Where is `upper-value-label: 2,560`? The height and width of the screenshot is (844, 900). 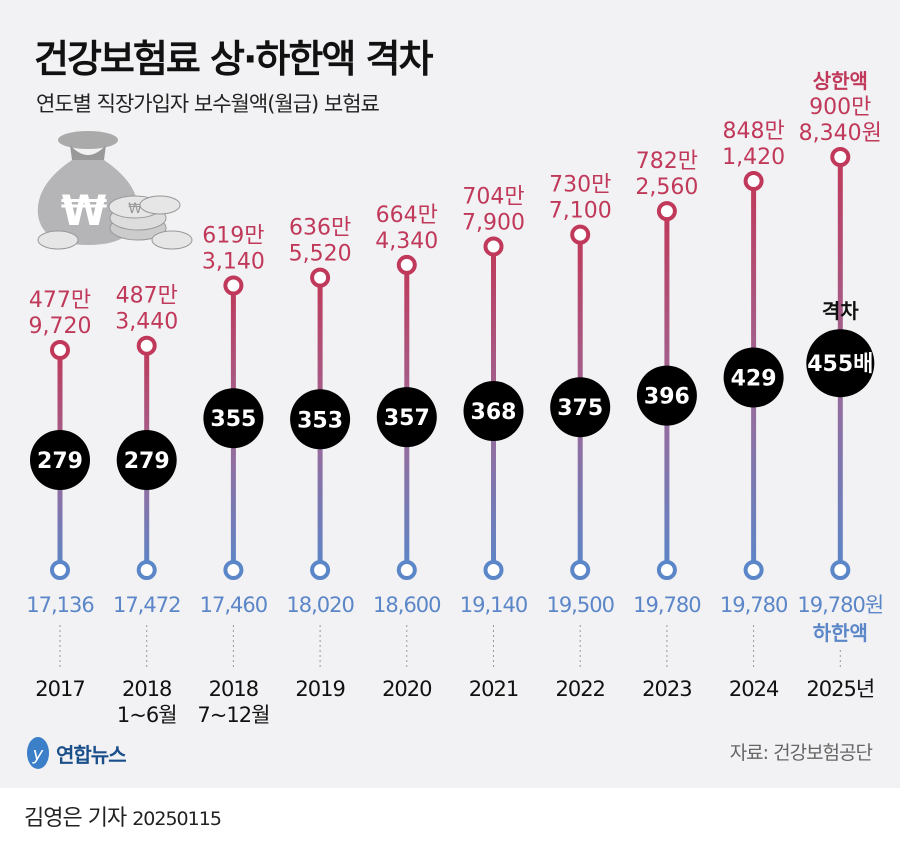 upper-value-label: 2,560 is located at coordinates (666, 187).